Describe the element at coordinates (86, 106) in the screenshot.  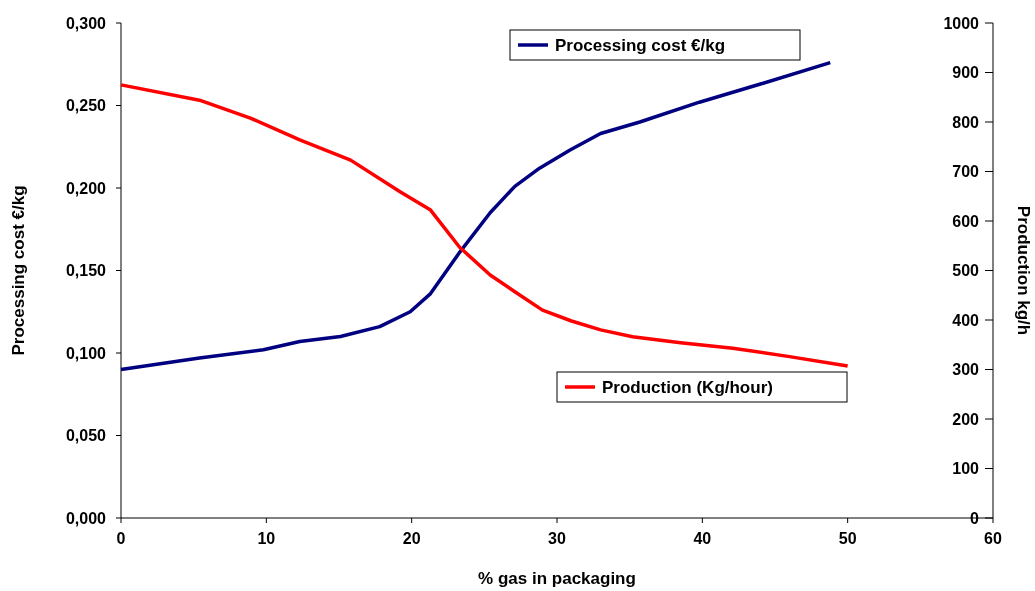
I see `y-tick-label: 0,250` at that location.